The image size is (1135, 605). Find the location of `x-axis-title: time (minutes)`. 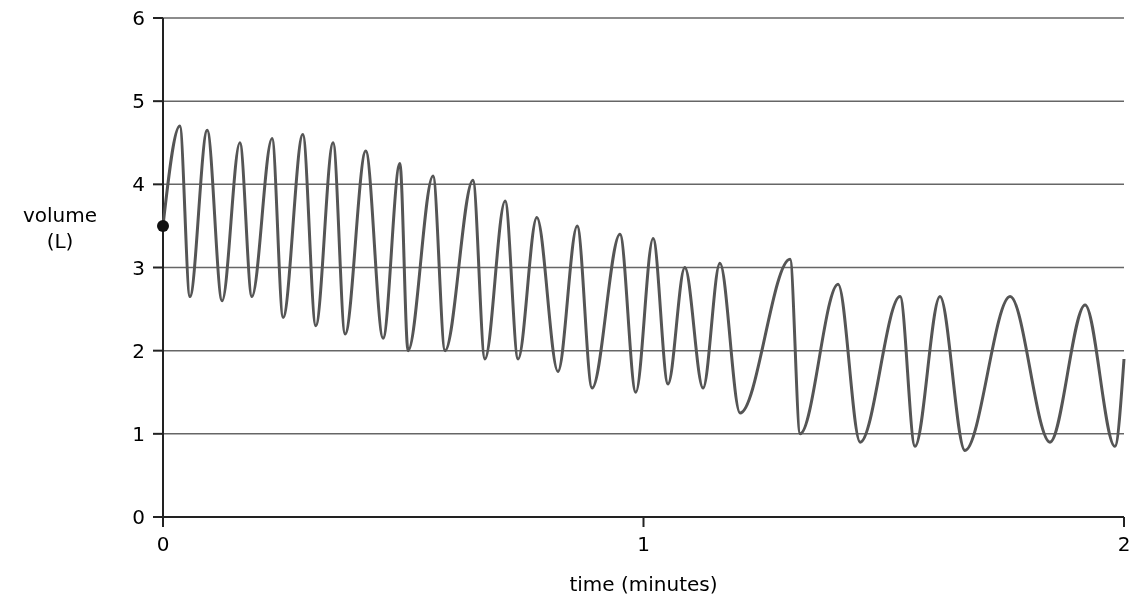

x-axis-title: time (minutes) is located at coordinates (643, 584).